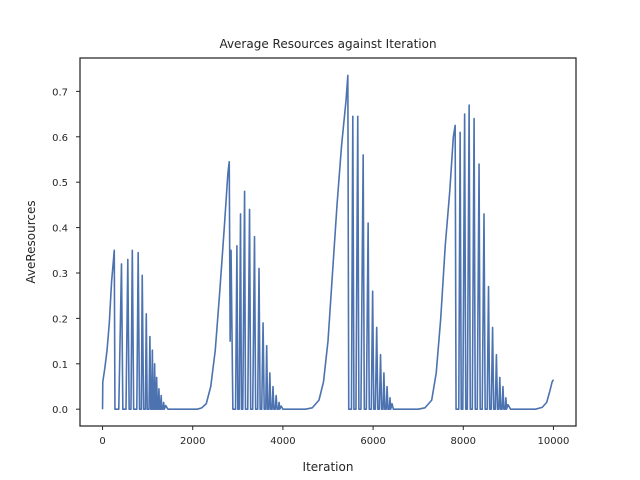 This screenshot has height=480, width=640. Describe the element at coordinates (282, 441) in the screenshot. I see `x-tick-label: 4000` at that location.